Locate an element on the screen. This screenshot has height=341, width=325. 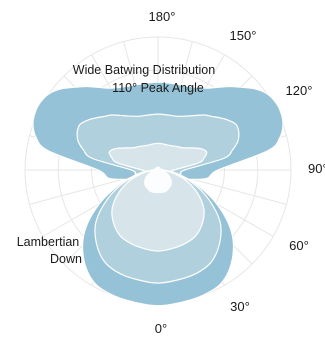
angle-label-150: 150° is located at coordinates (243, 35).